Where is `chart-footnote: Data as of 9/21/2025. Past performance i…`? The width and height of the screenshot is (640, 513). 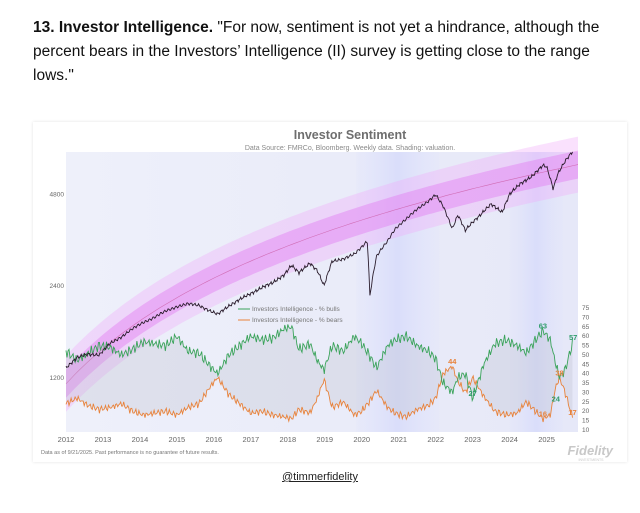 chart-footnote: Data as of 9/21/2025. Past performance i… is located at coordinates (130, 453).